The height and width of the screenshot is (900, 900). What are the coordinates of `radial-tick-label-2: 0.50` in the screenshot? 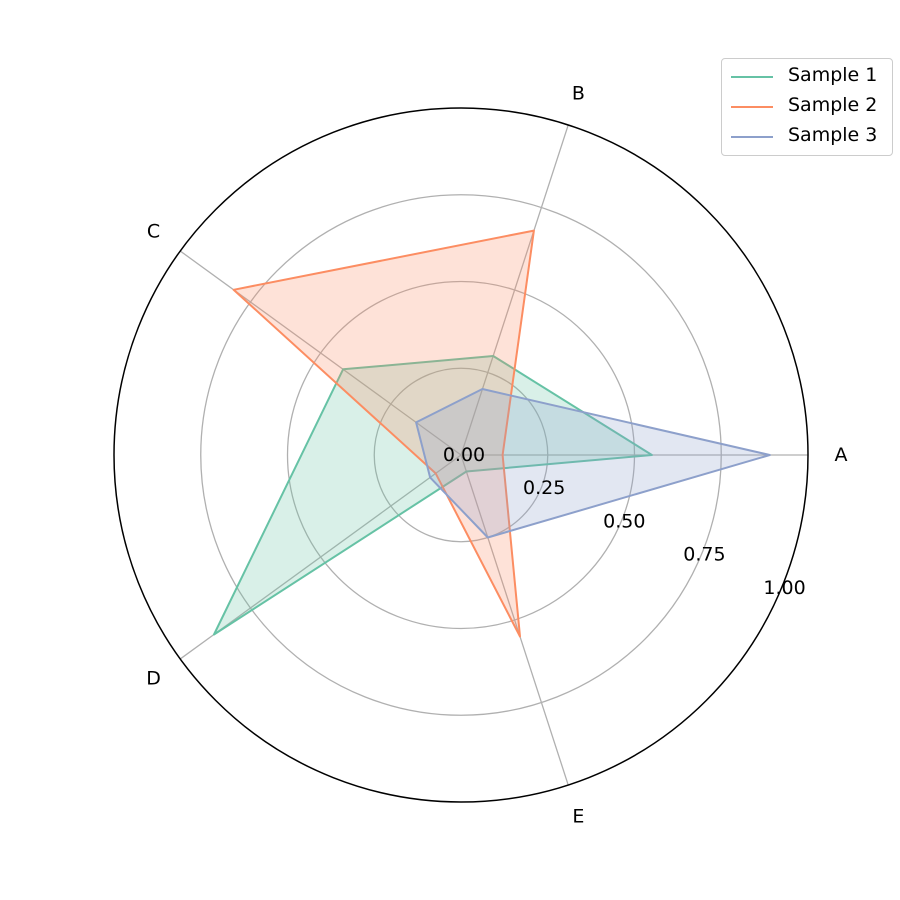 It's located at (624, 521).